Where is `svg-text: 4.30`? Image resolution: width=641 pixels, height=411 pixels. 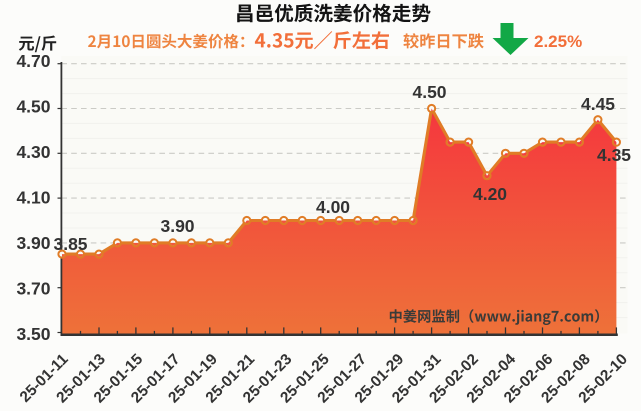
svg-text: 4.30 is located at coordinates (33, 152).